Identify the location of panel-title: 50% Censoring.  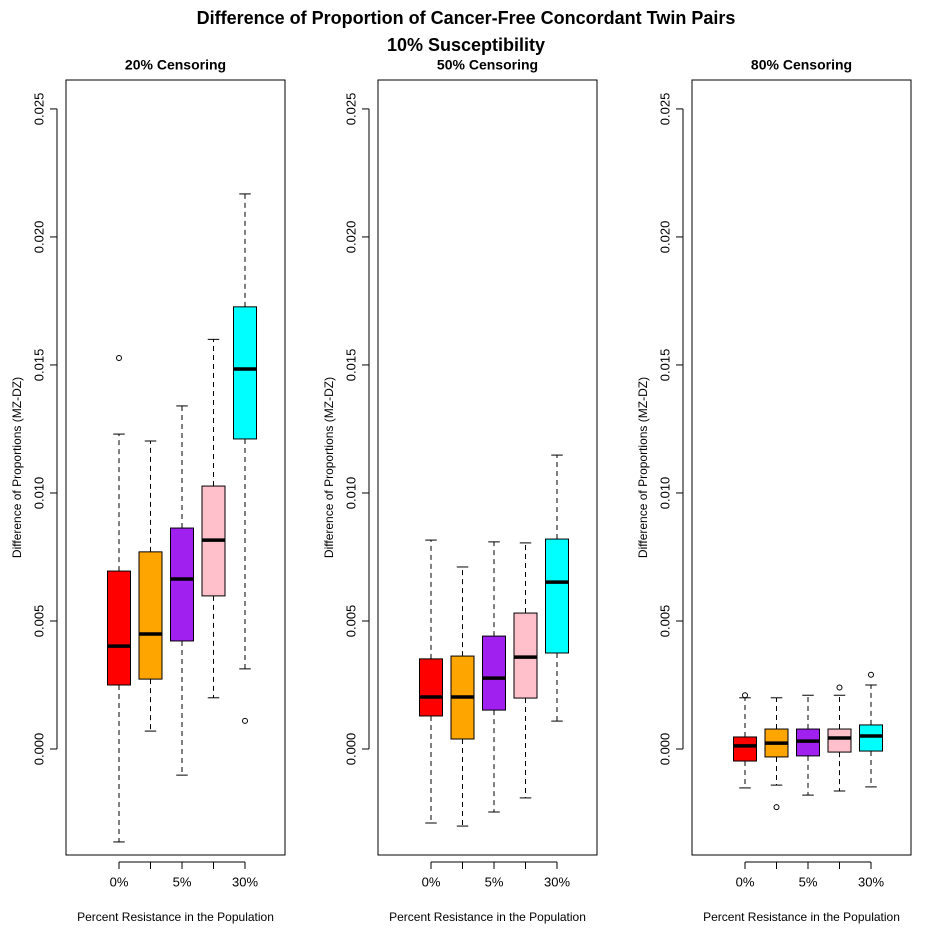
(487, 65).